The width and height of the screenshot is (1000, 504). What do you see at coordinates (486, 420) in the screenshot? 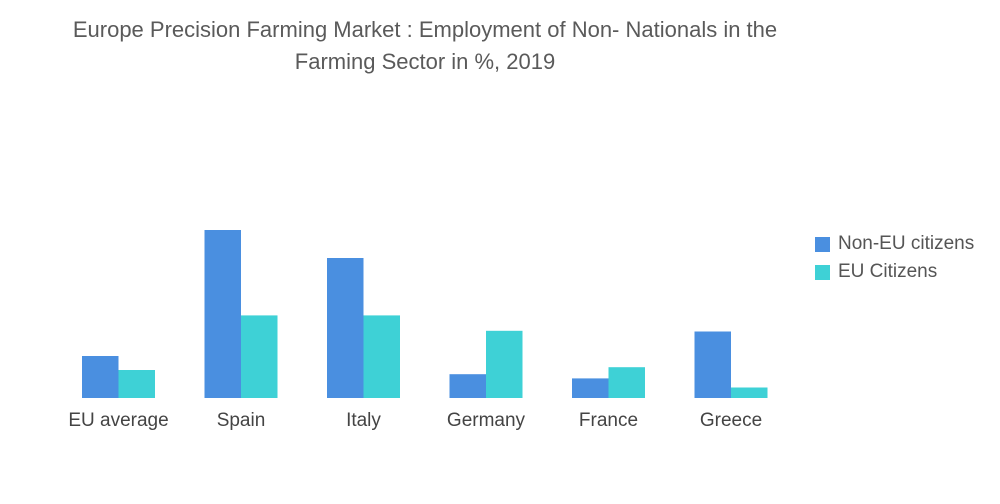
I see `x-tick-label: Germany` at bounding box center [486, 420].